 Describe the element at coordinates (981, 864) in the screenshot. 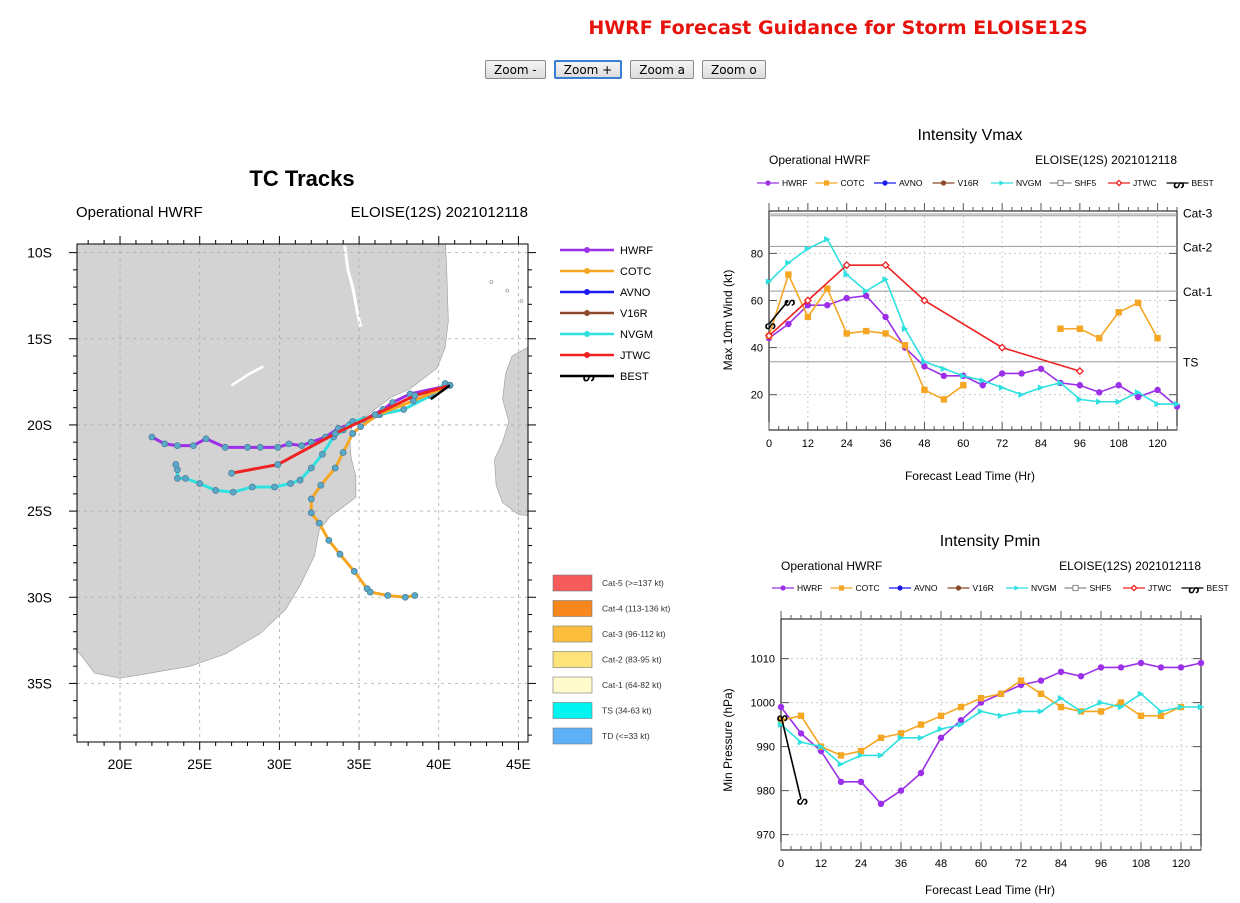

I see `x-tick-label: 60` at that location.